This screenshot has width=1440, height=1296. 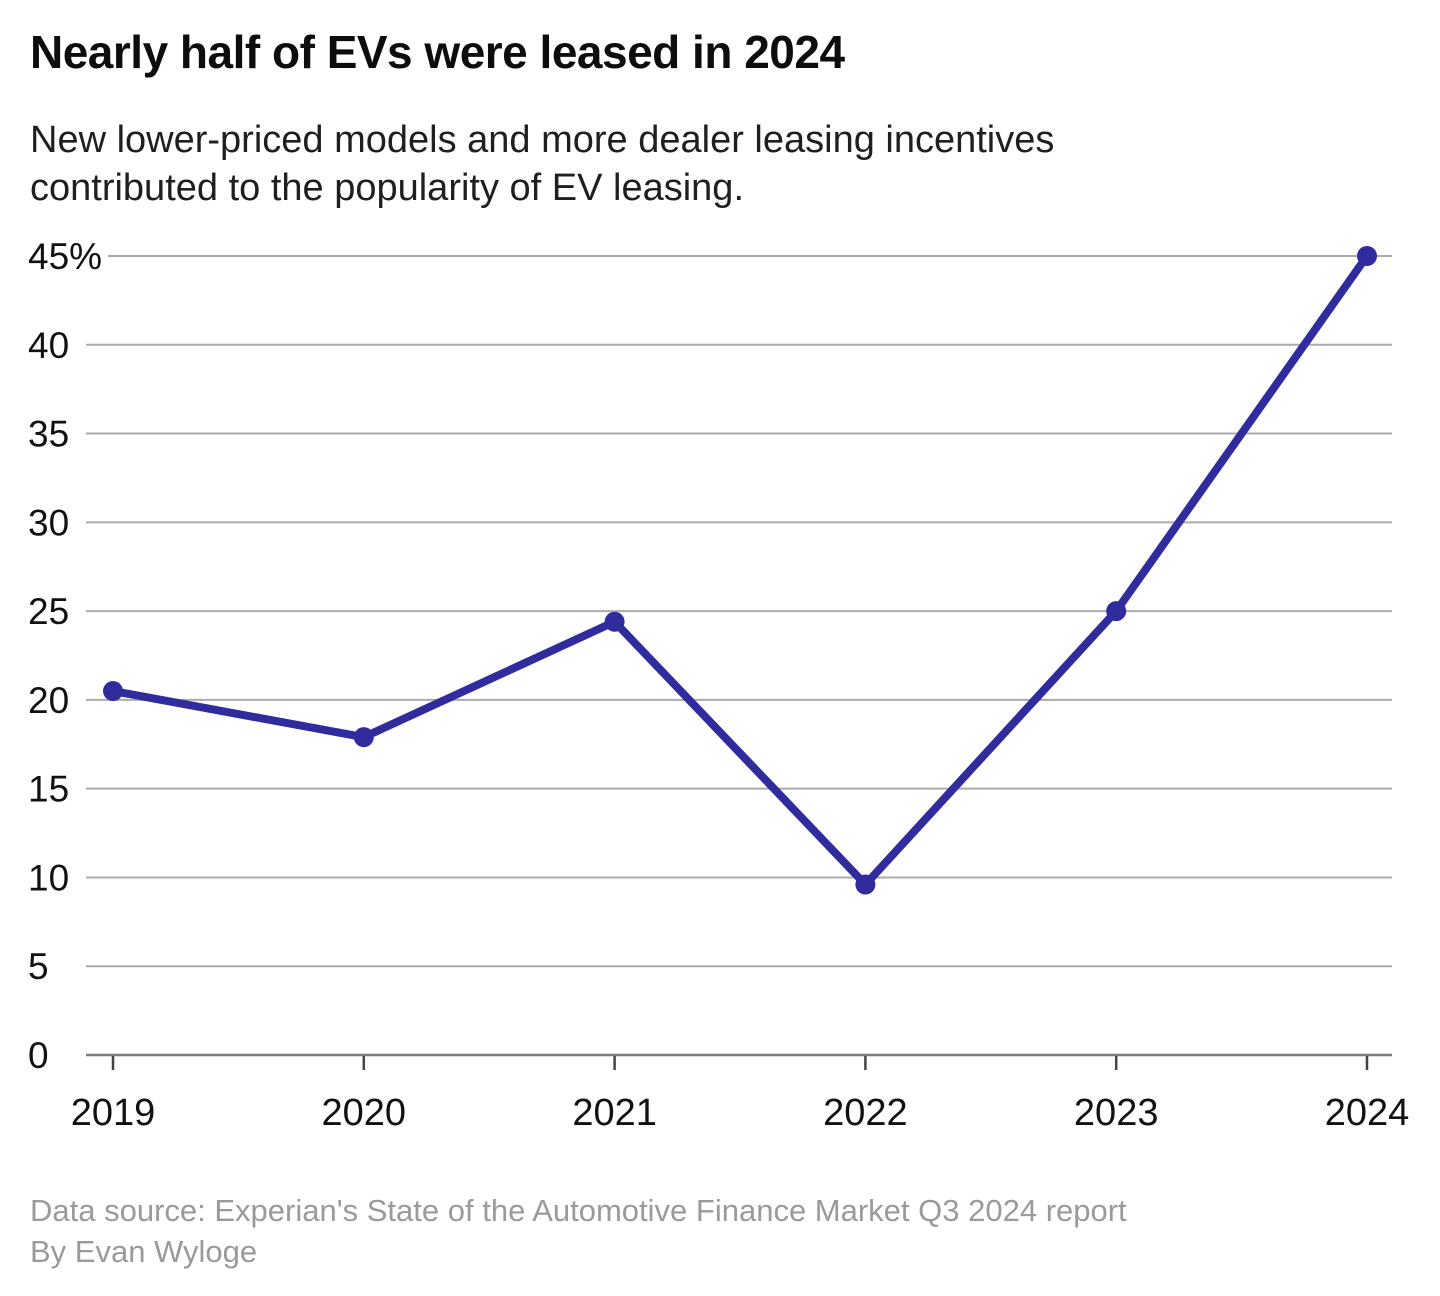 I want to click on y-axis-tick-label: 35, so click(x=48, y=434).